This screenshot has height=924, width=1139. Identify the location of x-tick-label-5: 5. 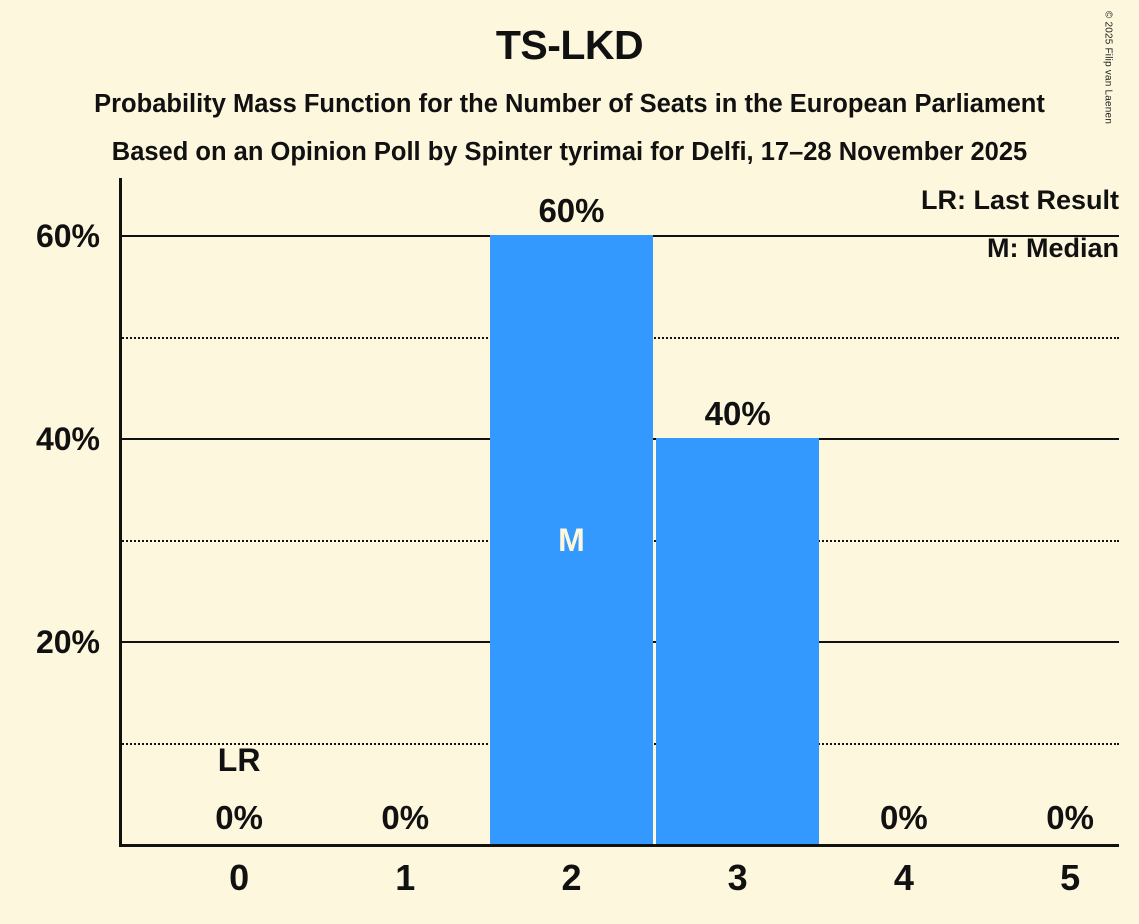
(1070, 877).